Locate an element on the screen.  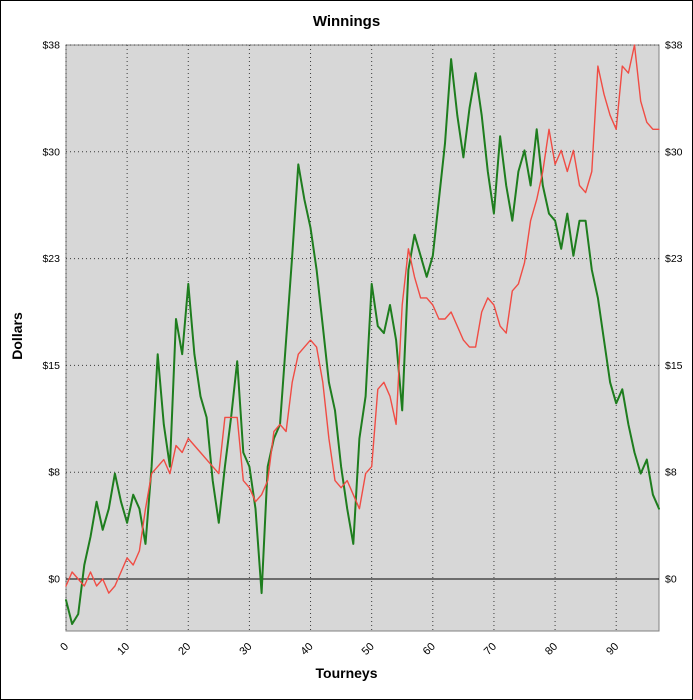
x-axis-title: Tourneys is located at coordinates (346, 673).